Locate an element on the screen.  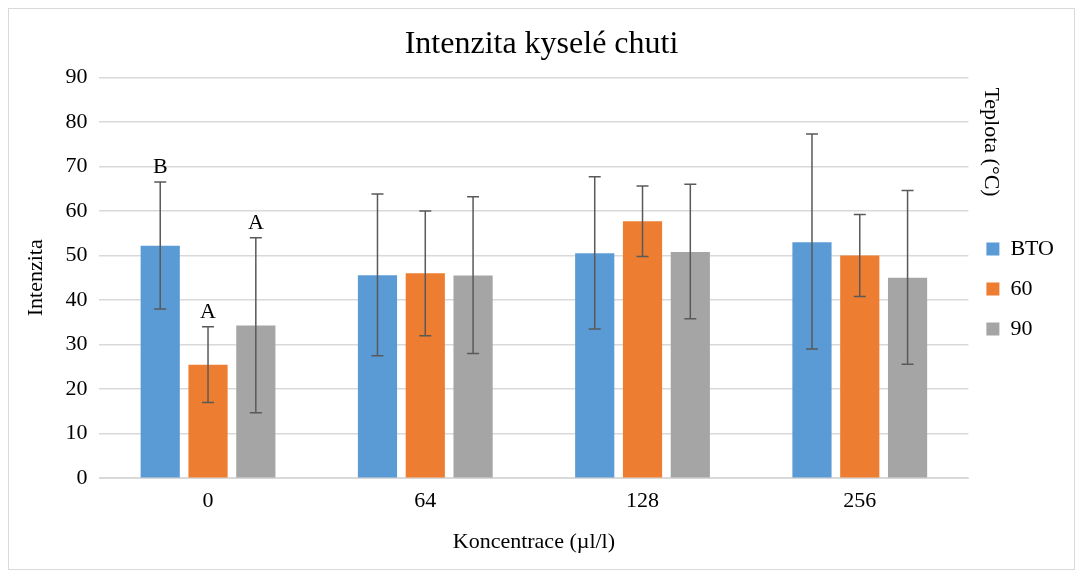
y-tick-label: 90 is located at coordinates (76, 76).